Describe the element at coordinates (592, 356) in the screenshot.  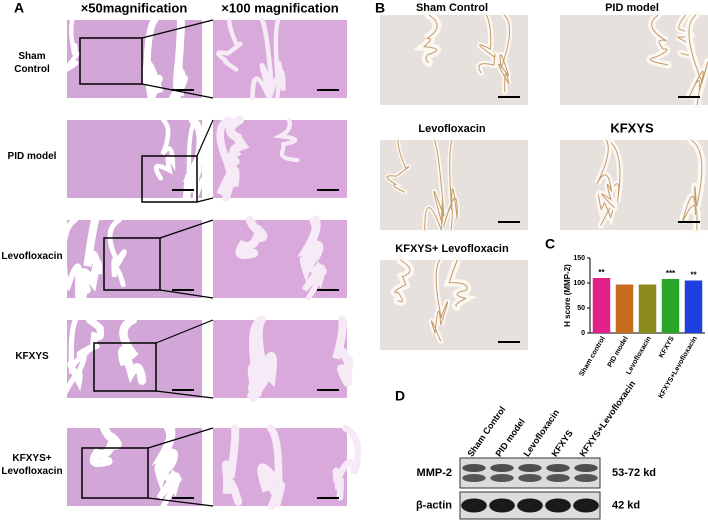
I see `x-tick-label: Sham control` at that location.